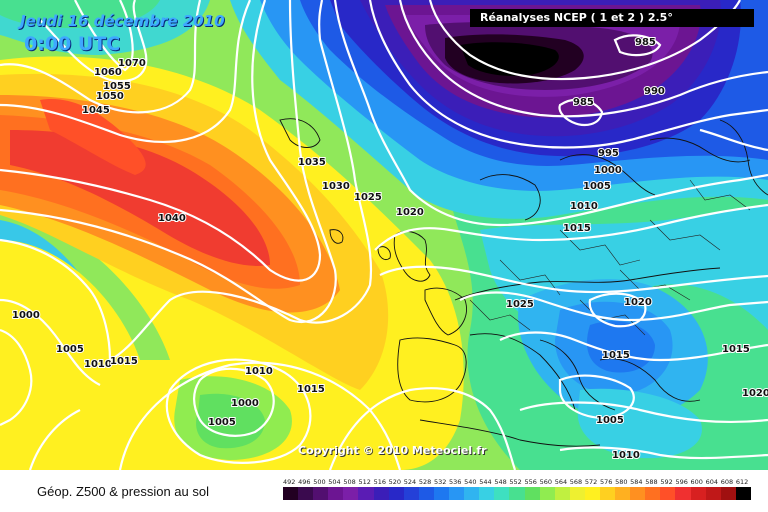 This screenshot has width=768, height=512. Describe the element at coordinates (410, 482) in the screenshot. I see `legend-value: 524` at that location.